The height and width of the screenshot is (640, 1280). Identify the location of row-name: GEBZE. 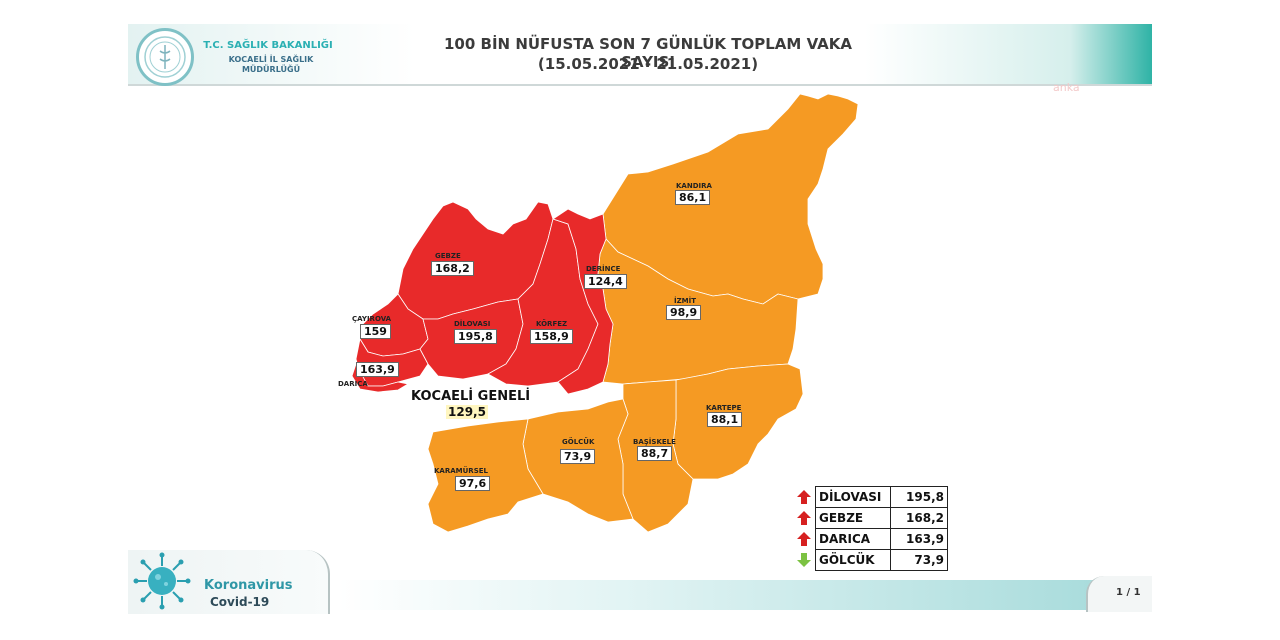
(853, 518).